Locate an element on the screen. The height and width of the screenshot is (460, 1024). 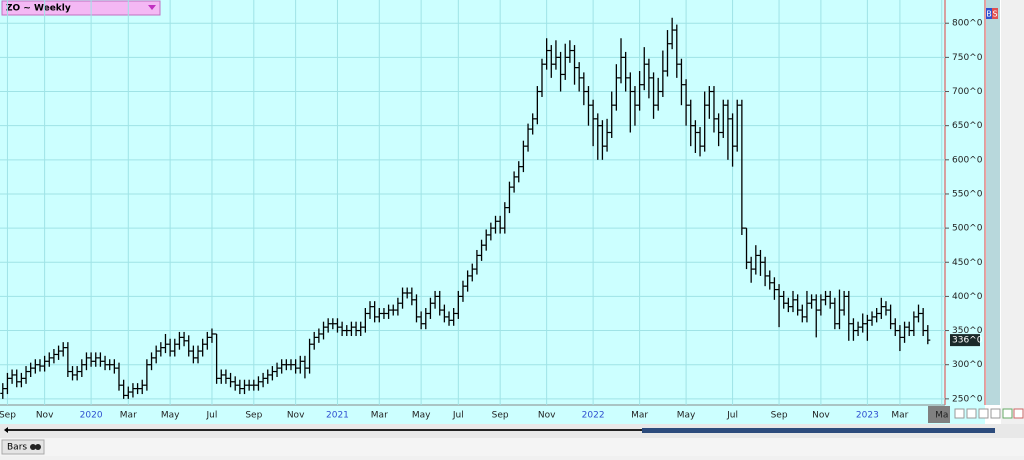
buy-button is located at coordinates (989, 13).